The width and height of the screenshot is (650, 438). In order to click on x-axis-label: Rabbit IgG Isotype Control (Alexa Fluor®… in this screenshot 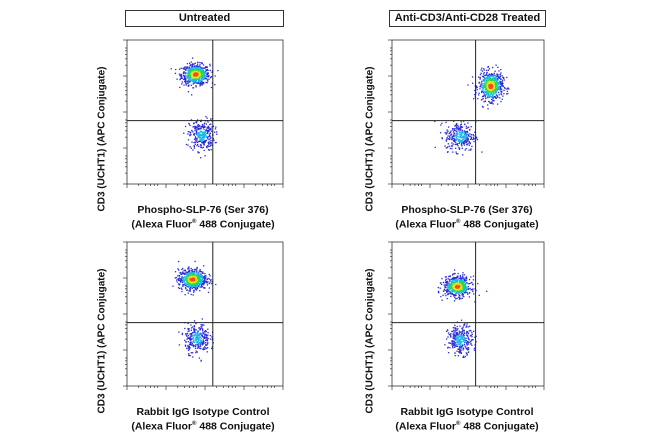, I will do `click(203, 419)`.